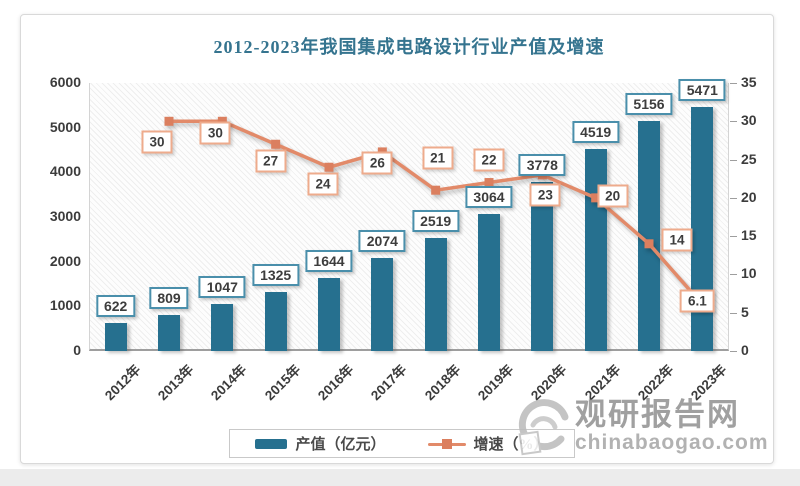  Describe the element at coordinates (545, 195) in the screenshot. I see `line-value-label: 23` at that location.